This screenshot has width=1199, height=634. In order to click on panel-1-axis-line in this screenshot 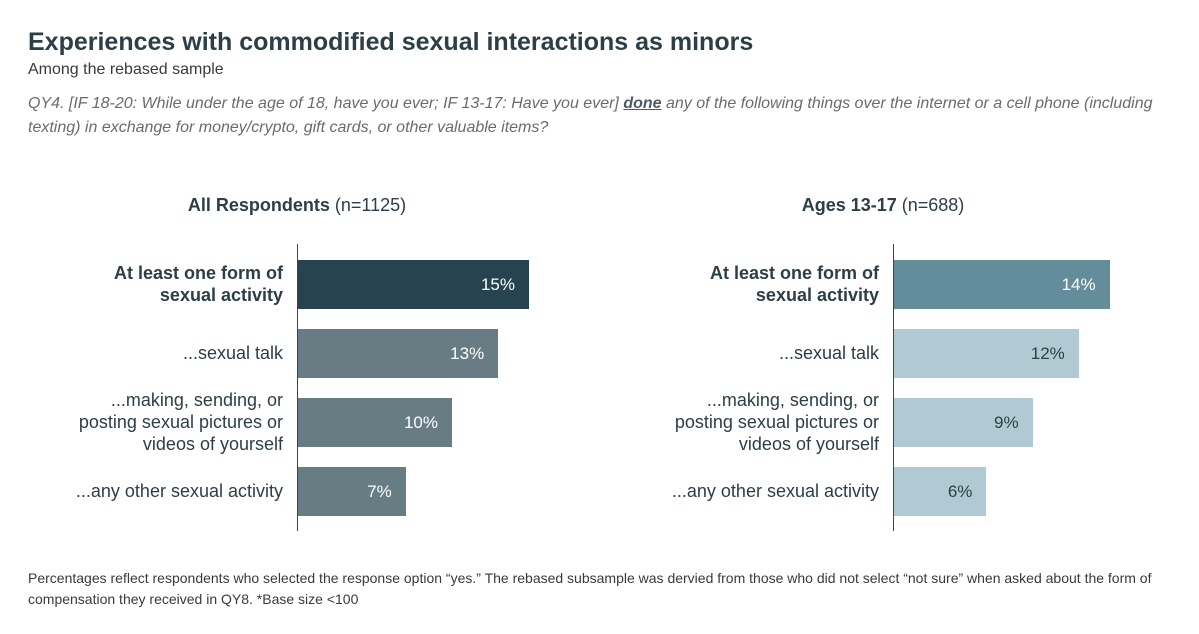, I will do `click(297, 387)`.